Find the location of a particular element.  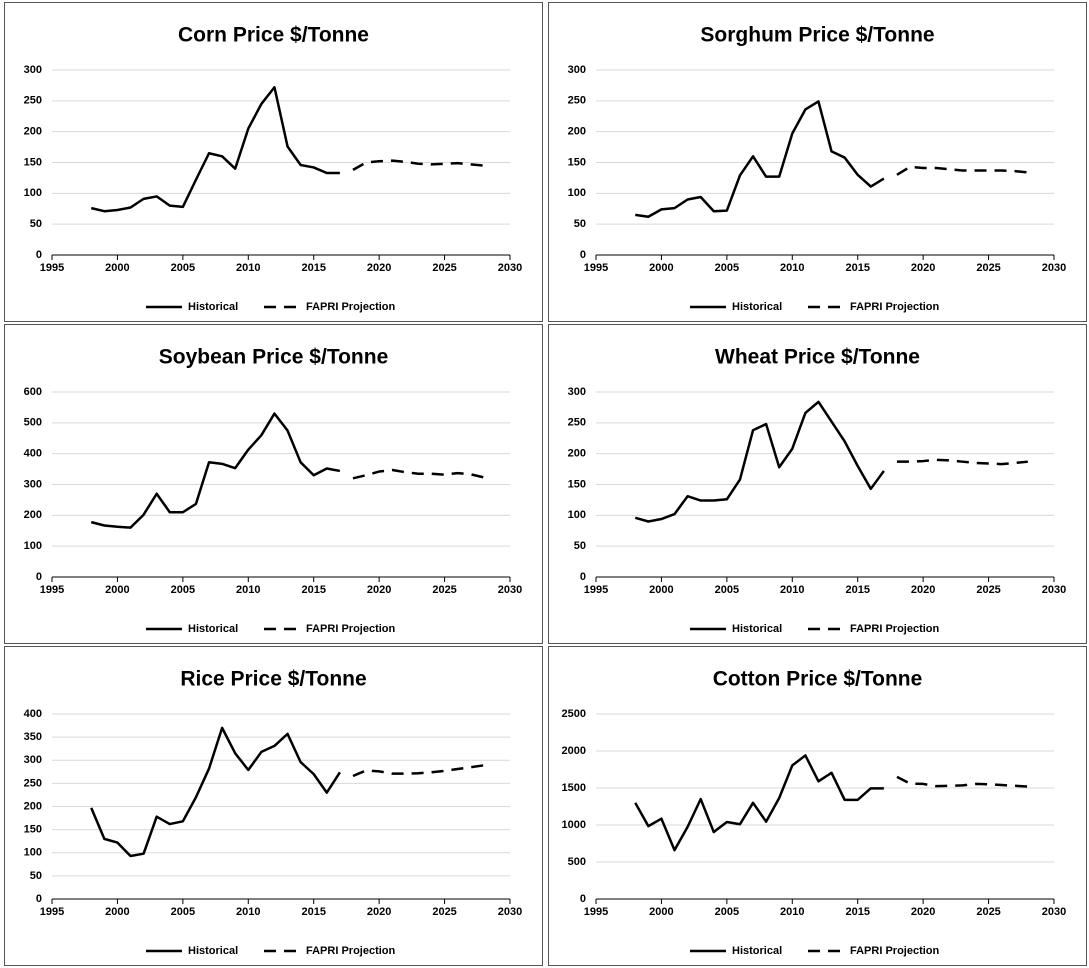

y-tick-label: 1500 is located at coordinates (574, 788).